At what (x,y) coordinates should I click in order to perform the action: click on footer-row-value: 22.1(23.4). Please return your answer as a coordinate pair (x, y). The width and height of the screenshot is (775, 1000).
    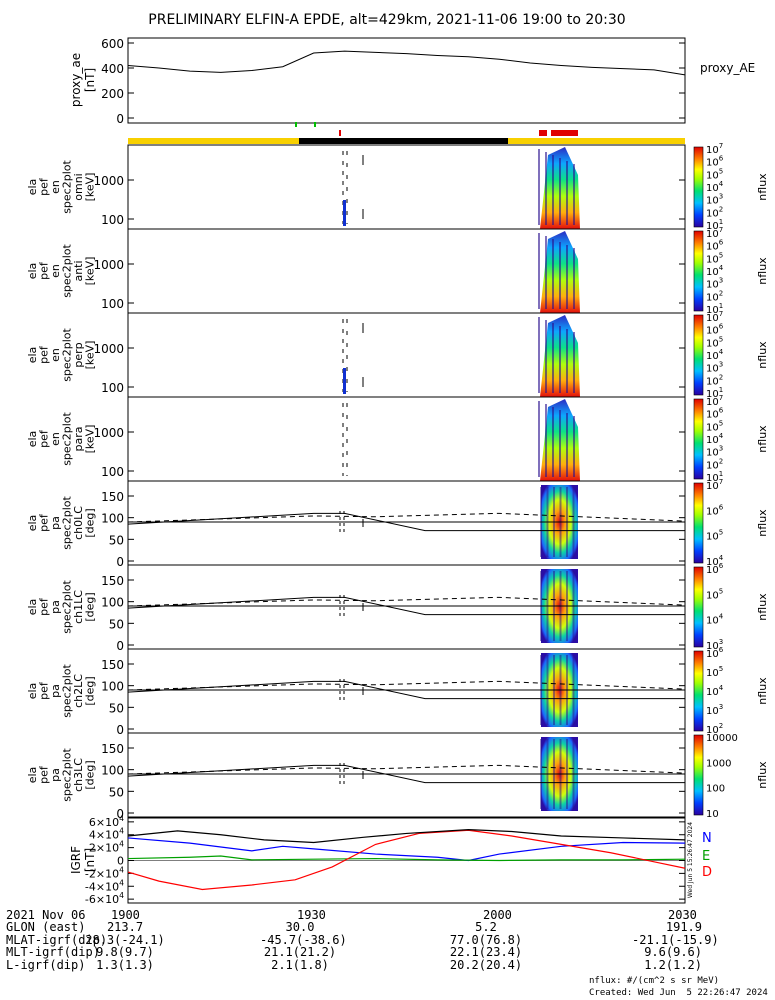
    Looking at the image, I should click on (486, 952).